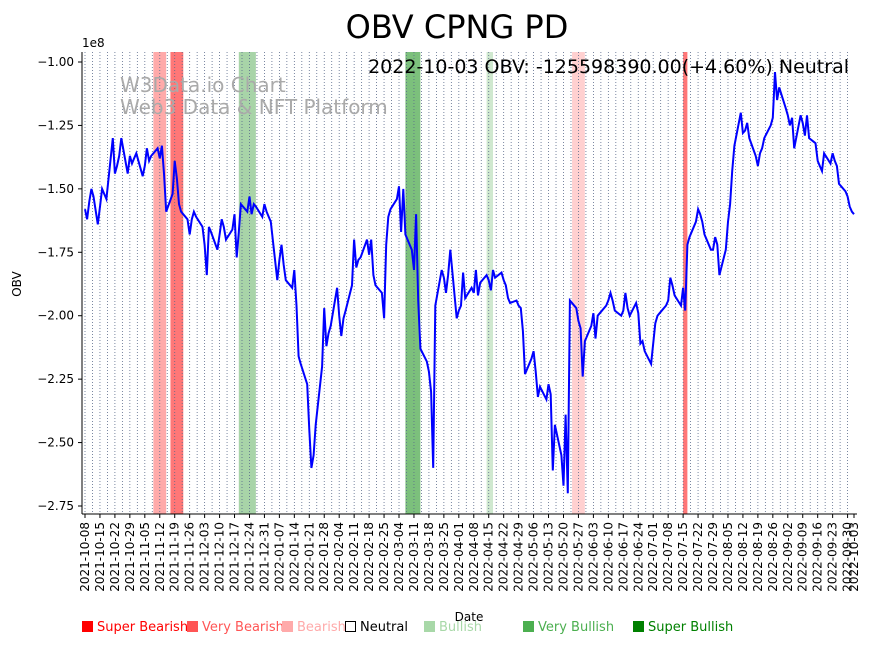 This screenshot has width=875, height=646. Describe the element at coordinates (429, 557) in the screenshot. I see `x-tick-label: 2022-03-18` at that location.